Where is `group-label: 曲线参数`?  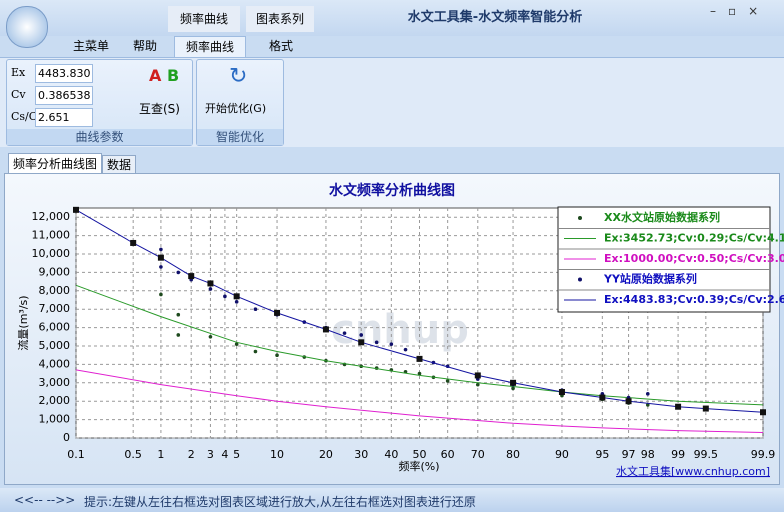
group-label: 曲线参数 is located at coordinates (99, 137).